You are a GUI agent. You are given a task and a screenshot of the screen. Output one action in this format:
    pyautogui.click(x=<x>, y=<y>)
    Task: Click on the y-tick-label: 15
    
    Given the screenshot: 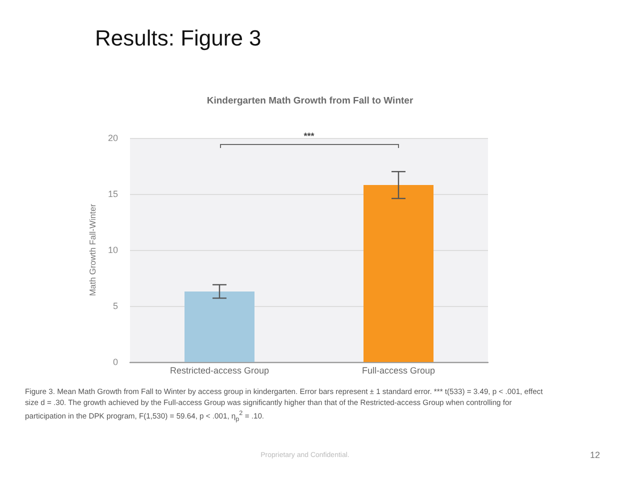 What is the action you would take?
    pyautogui.click(x=113, y=194)
    